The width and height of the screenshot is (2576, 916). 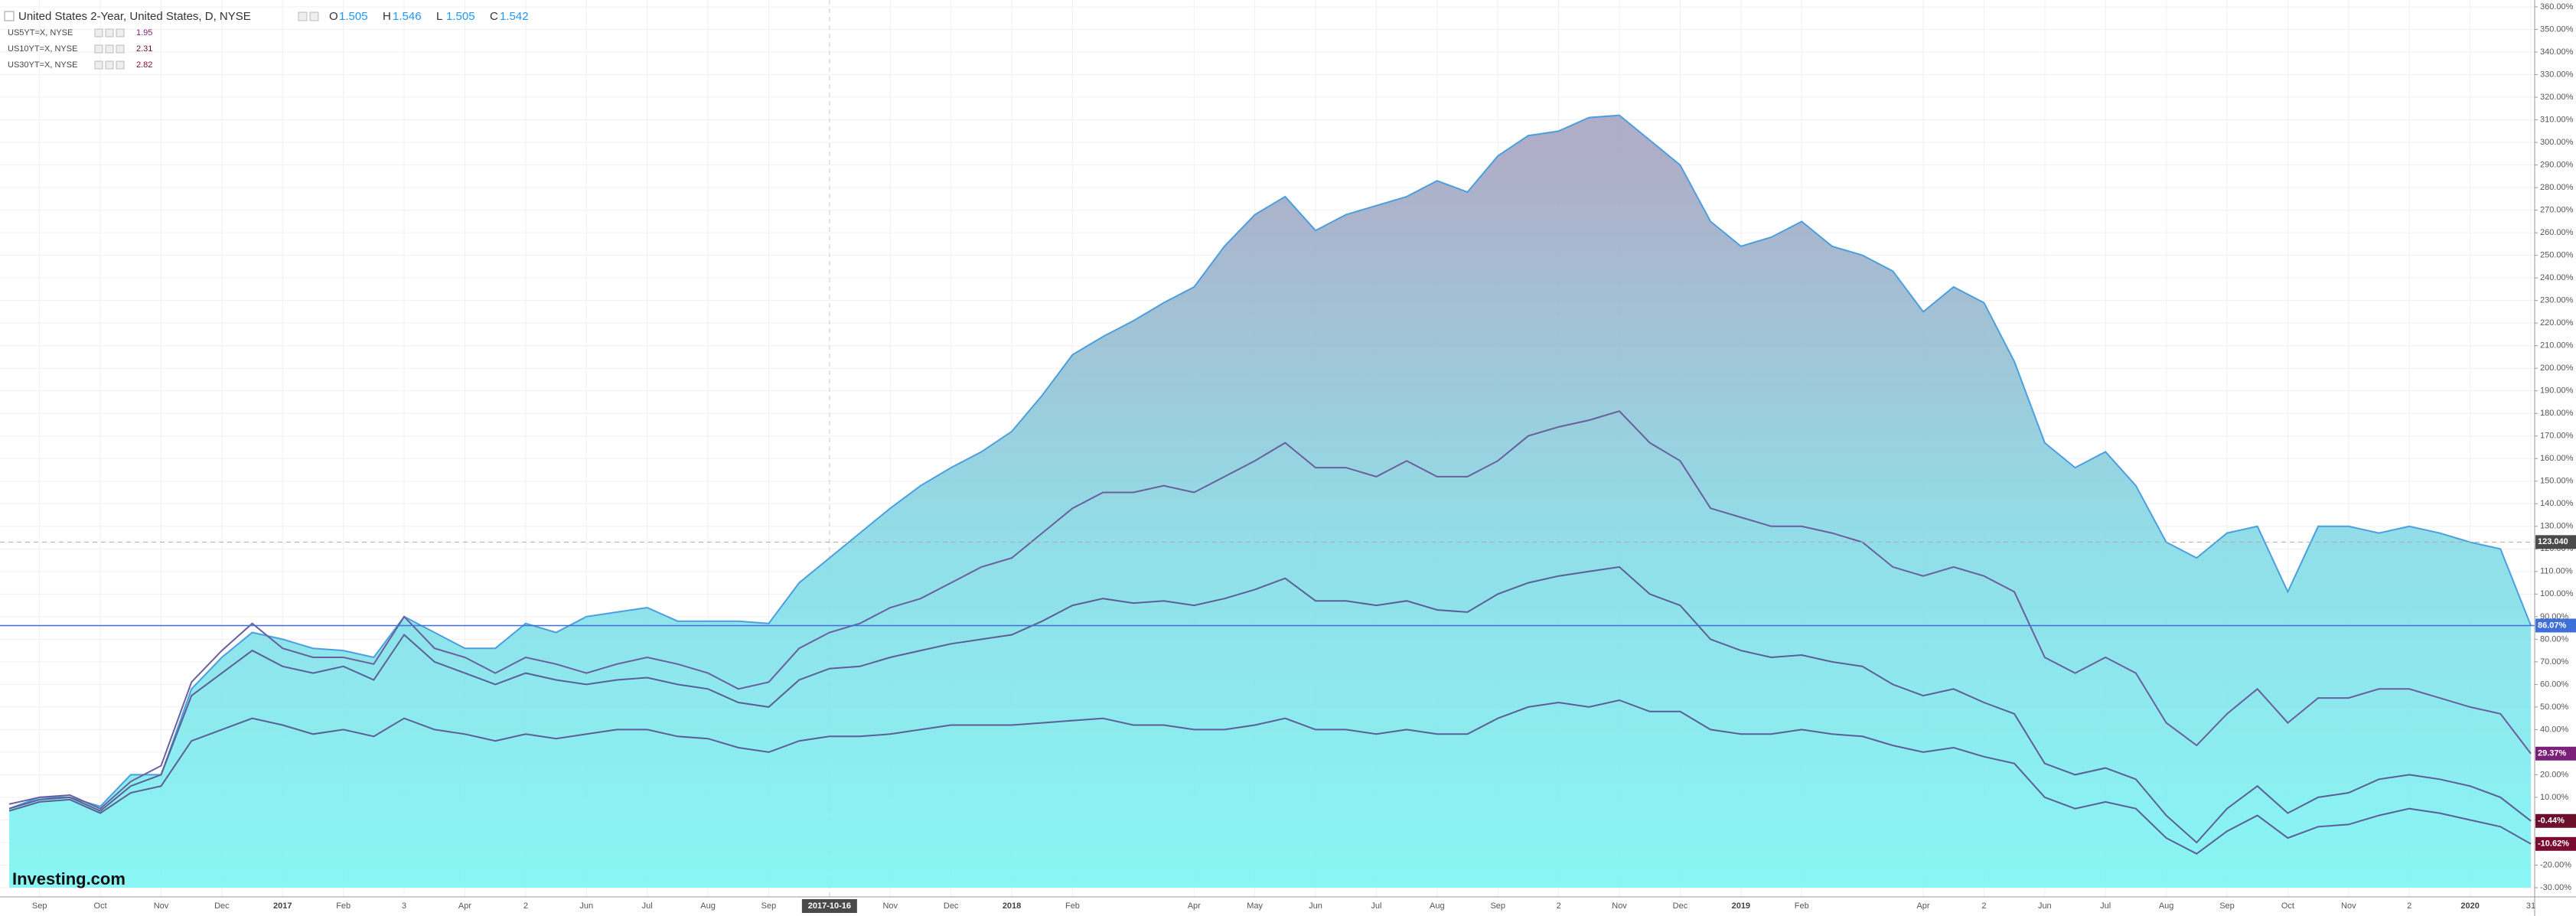 I want to click on ohlc-name: C, so click(x=494, y=16).